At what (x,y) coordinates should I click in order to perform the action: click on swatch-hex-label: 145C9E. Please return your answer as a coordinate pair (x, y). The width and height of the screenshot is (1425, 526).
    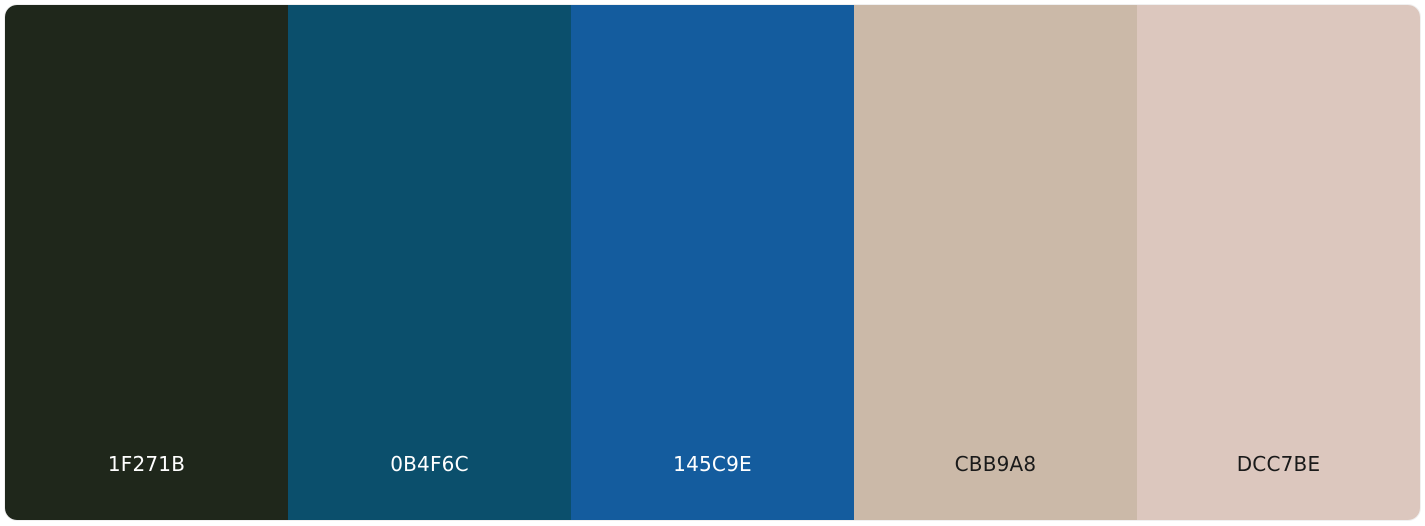
    Looking at the image, I should click on (712, 464).